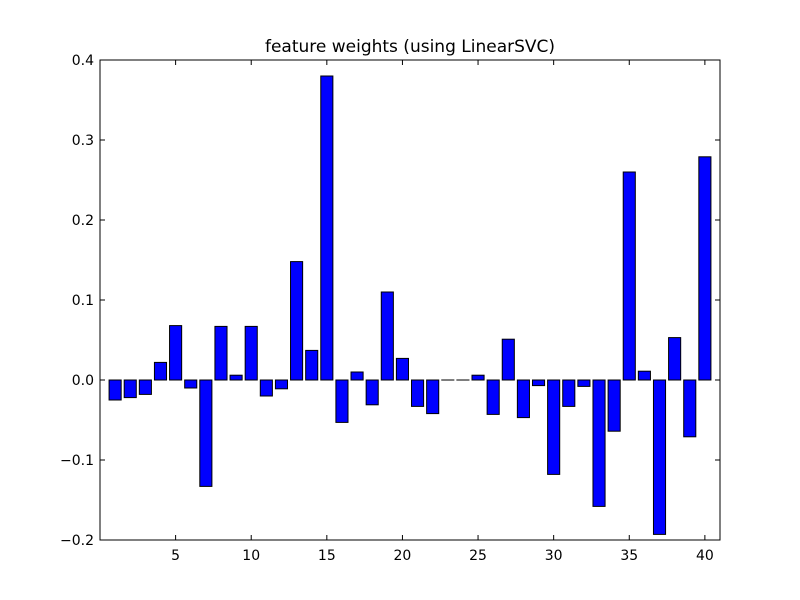  What do you see at coordinates (478, 556) in the screenshot?
I see `x-tick-label: 25` at bounding box center [478, 556].